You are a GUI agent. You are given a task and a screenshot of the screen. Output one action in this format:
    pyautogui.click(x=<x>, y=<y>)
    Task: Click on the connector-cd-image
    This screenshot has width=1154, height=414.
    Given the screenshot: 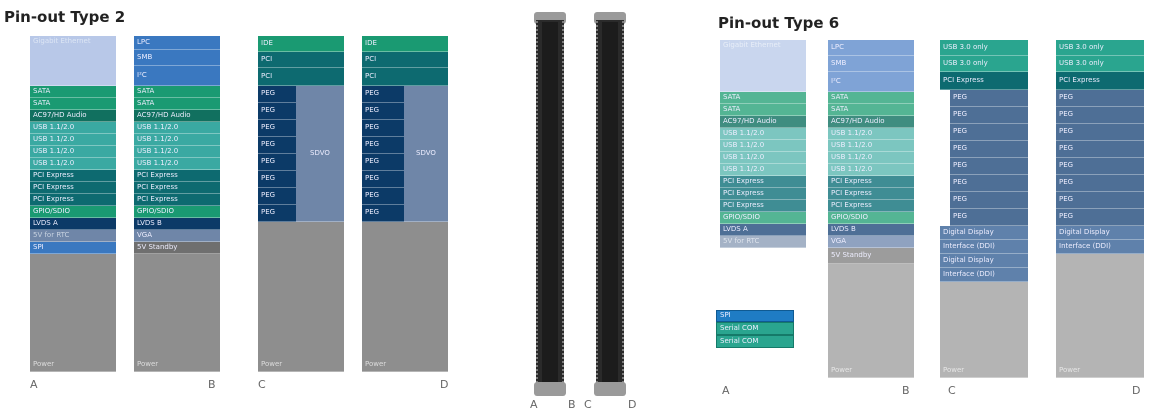 What is the action you would take?
    pyautogui.click(x=610, y=204)
    